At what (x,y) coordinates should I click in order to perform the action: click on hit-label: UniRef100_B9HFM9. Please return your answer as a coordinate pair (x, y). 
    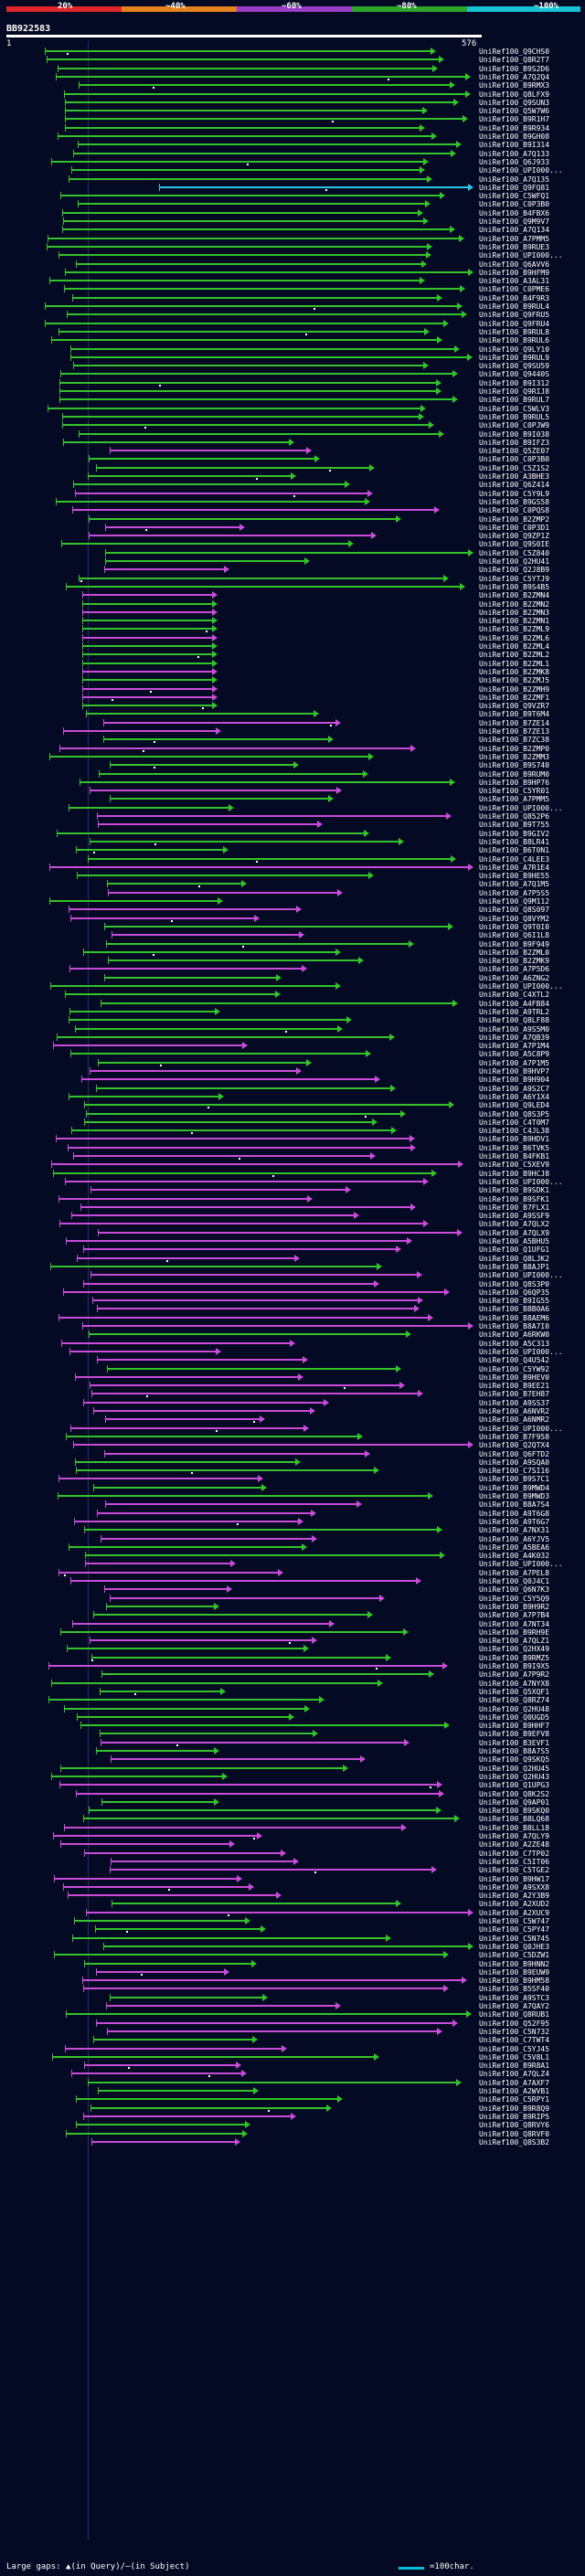
    Looking at the image, I should click on (514, 272).